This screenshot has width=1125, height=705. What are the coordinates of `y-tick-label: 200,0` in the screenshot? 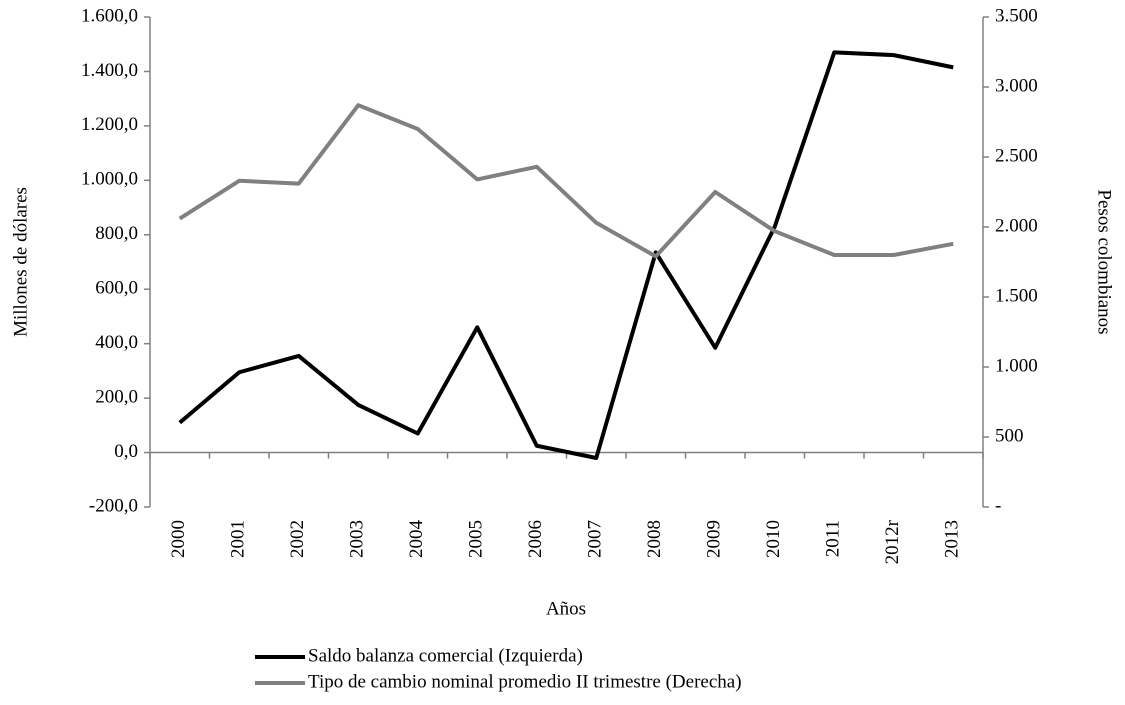 It's located at (116, 396).